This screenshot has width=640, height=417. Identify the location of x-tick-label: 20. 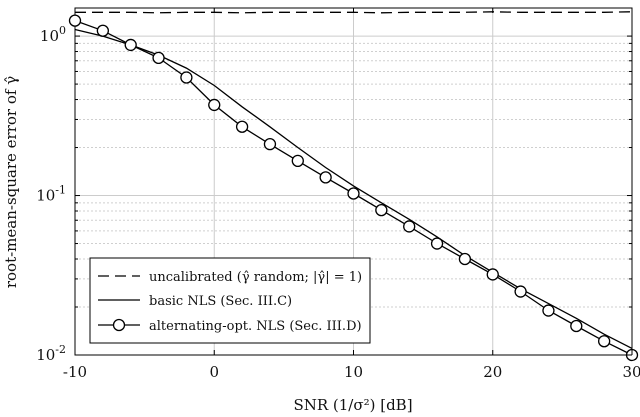
(492, 372).